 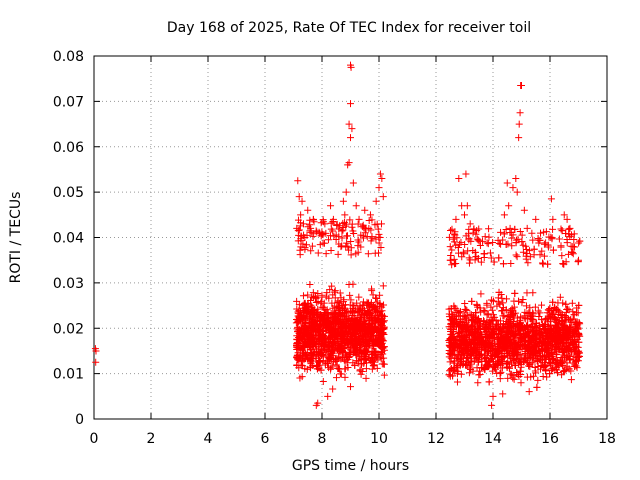 What do you see at coordinates (68, 375) in the screenshot?
I see `y-tick-label: 0.01` at bounding box center [68, 375].